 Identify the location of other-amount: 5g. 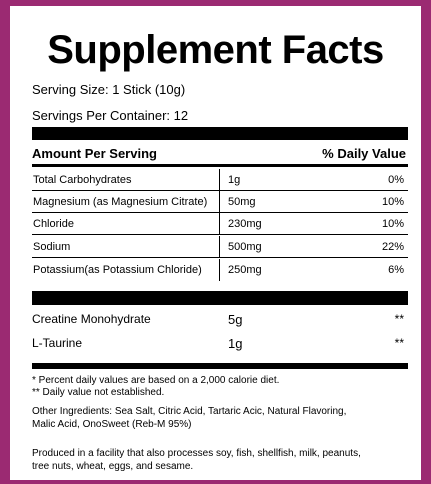
(235, 319).